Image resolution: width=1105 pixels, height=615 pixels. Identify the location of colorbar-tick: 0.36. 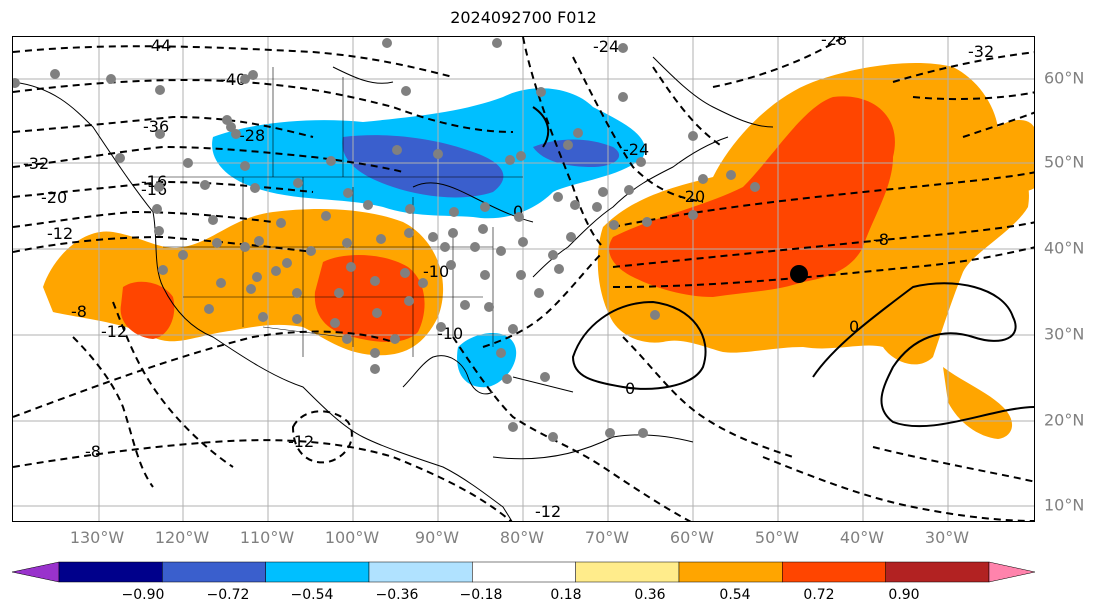
(650, 595).